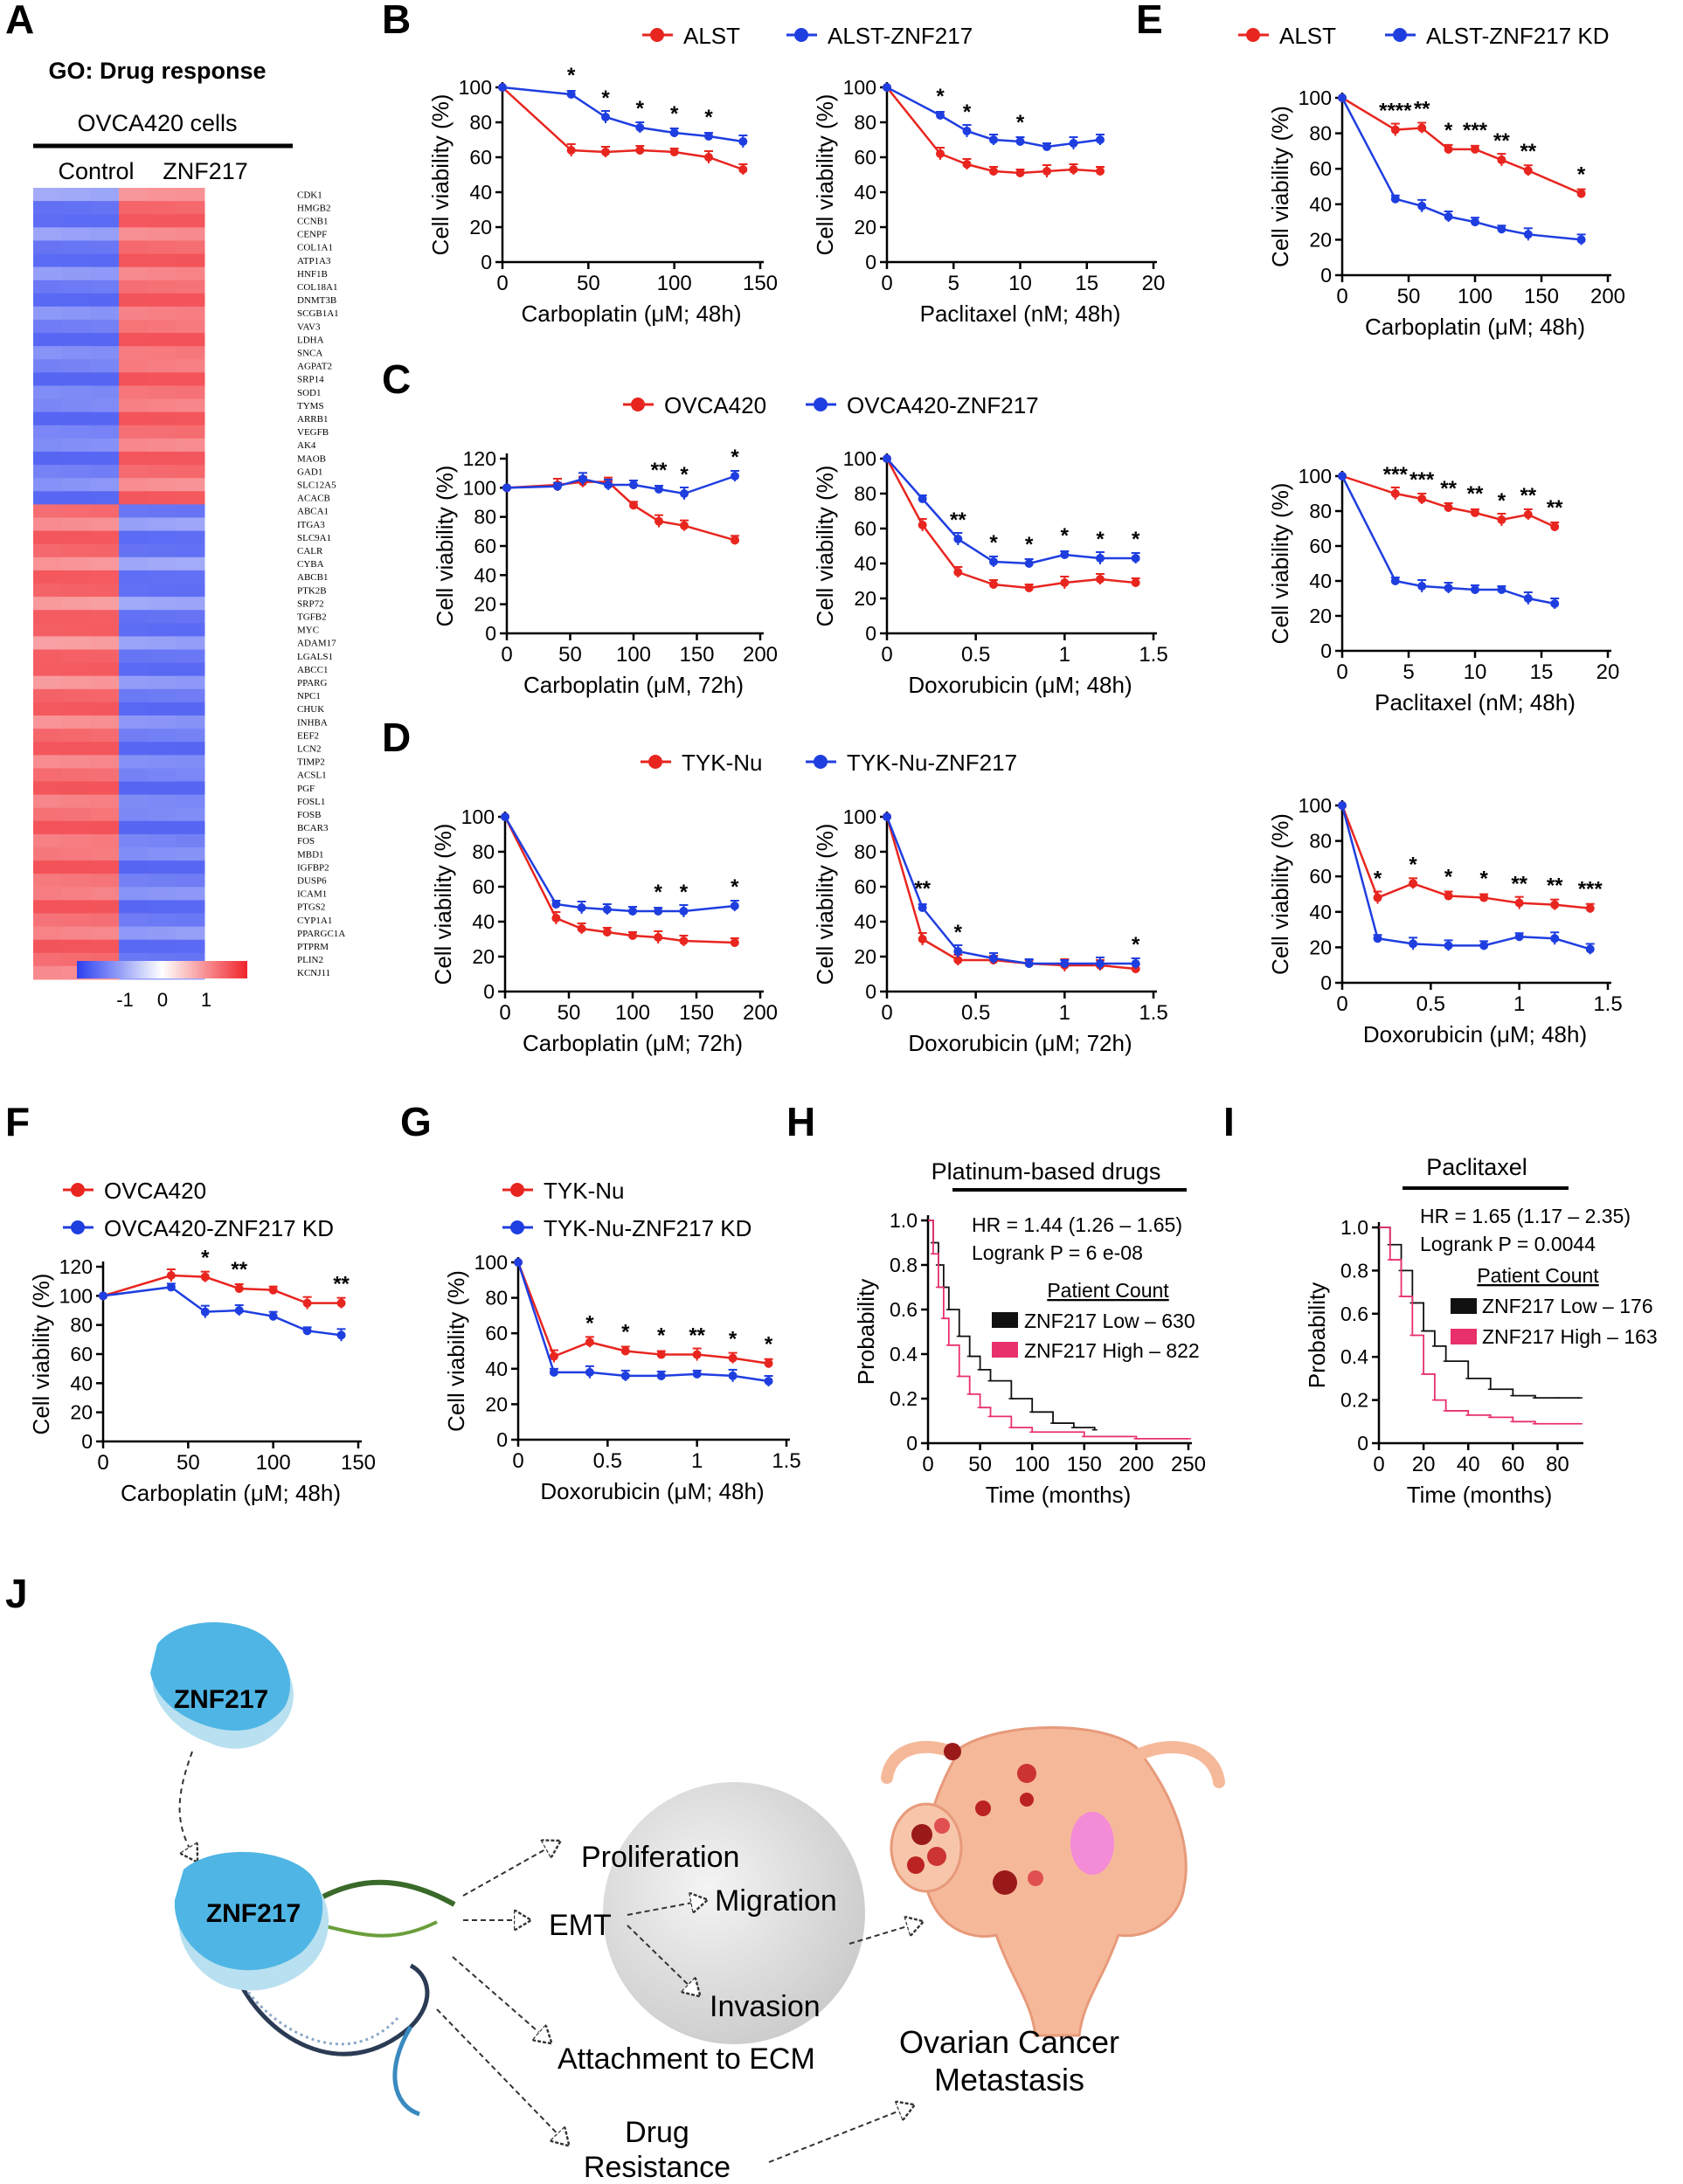 Image resolution: width=1683 pixels, height=2184 pixels. I want to click on x-tick-label: 20, so click(1424, 1464).